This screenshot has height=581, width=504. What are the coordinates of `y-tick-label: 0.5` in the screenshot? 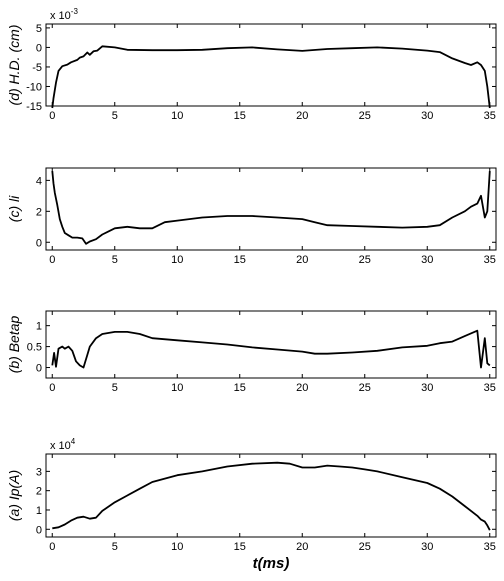 It's located at (34, 348).